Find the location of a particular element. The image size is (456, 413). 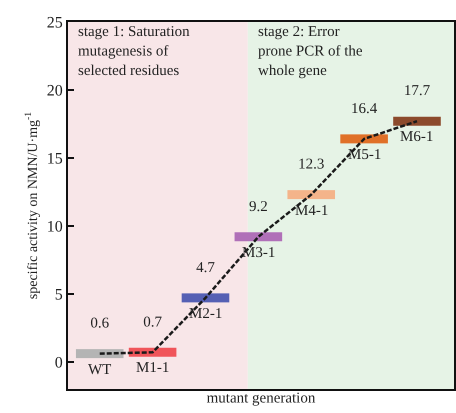

data-label: 9.2 is located at coordinates (258, 206).